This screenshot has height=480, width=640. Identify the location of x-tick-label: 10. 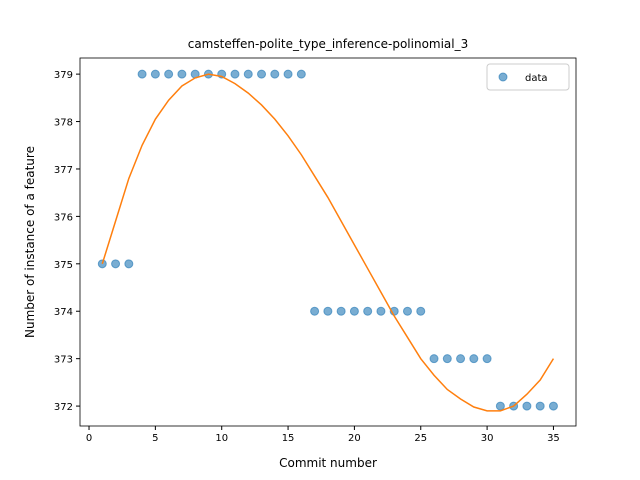
(221, 438).